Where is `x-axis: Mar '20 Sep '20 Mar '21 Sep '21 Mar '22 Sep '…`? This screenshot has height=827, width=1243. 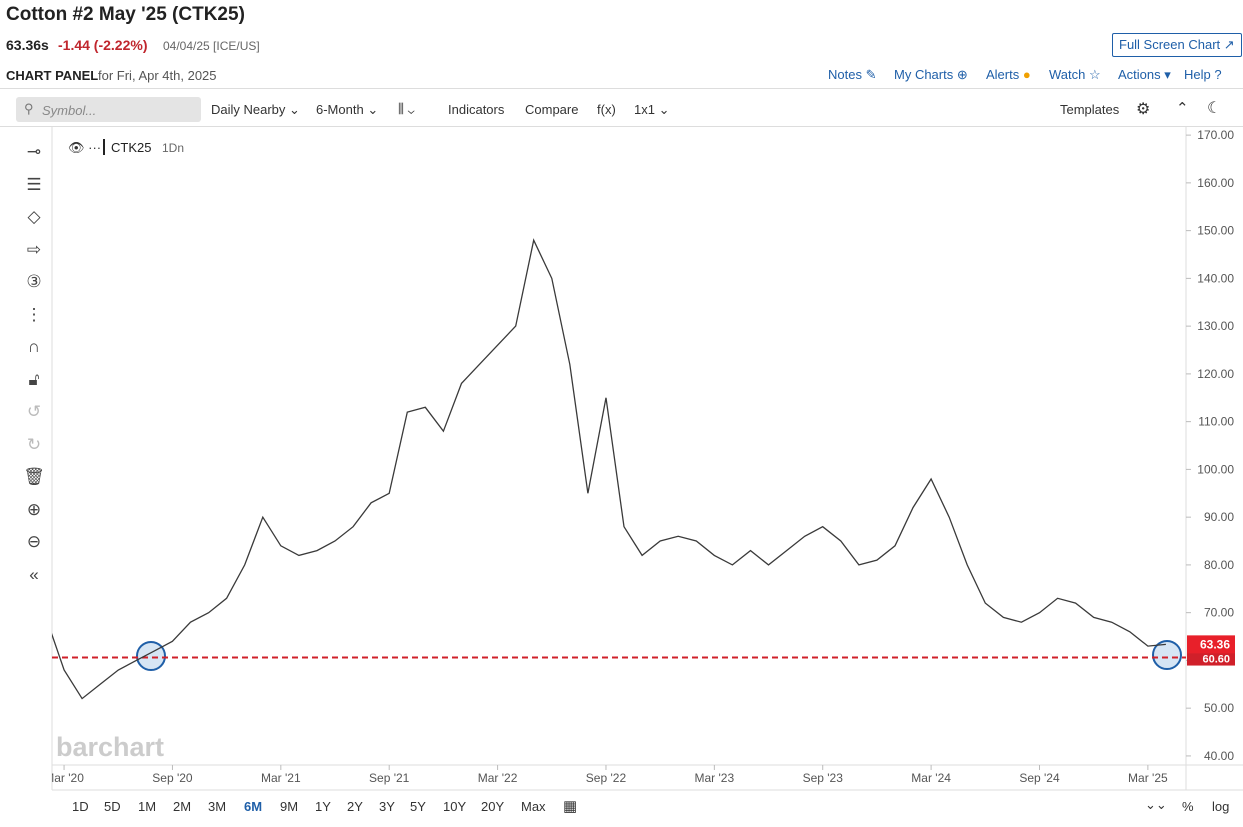
x-axis: Mar '20 Sep '20 Mar '21 Sep '21 Mar '22 Sep '… is located at coordinates (606, 775).